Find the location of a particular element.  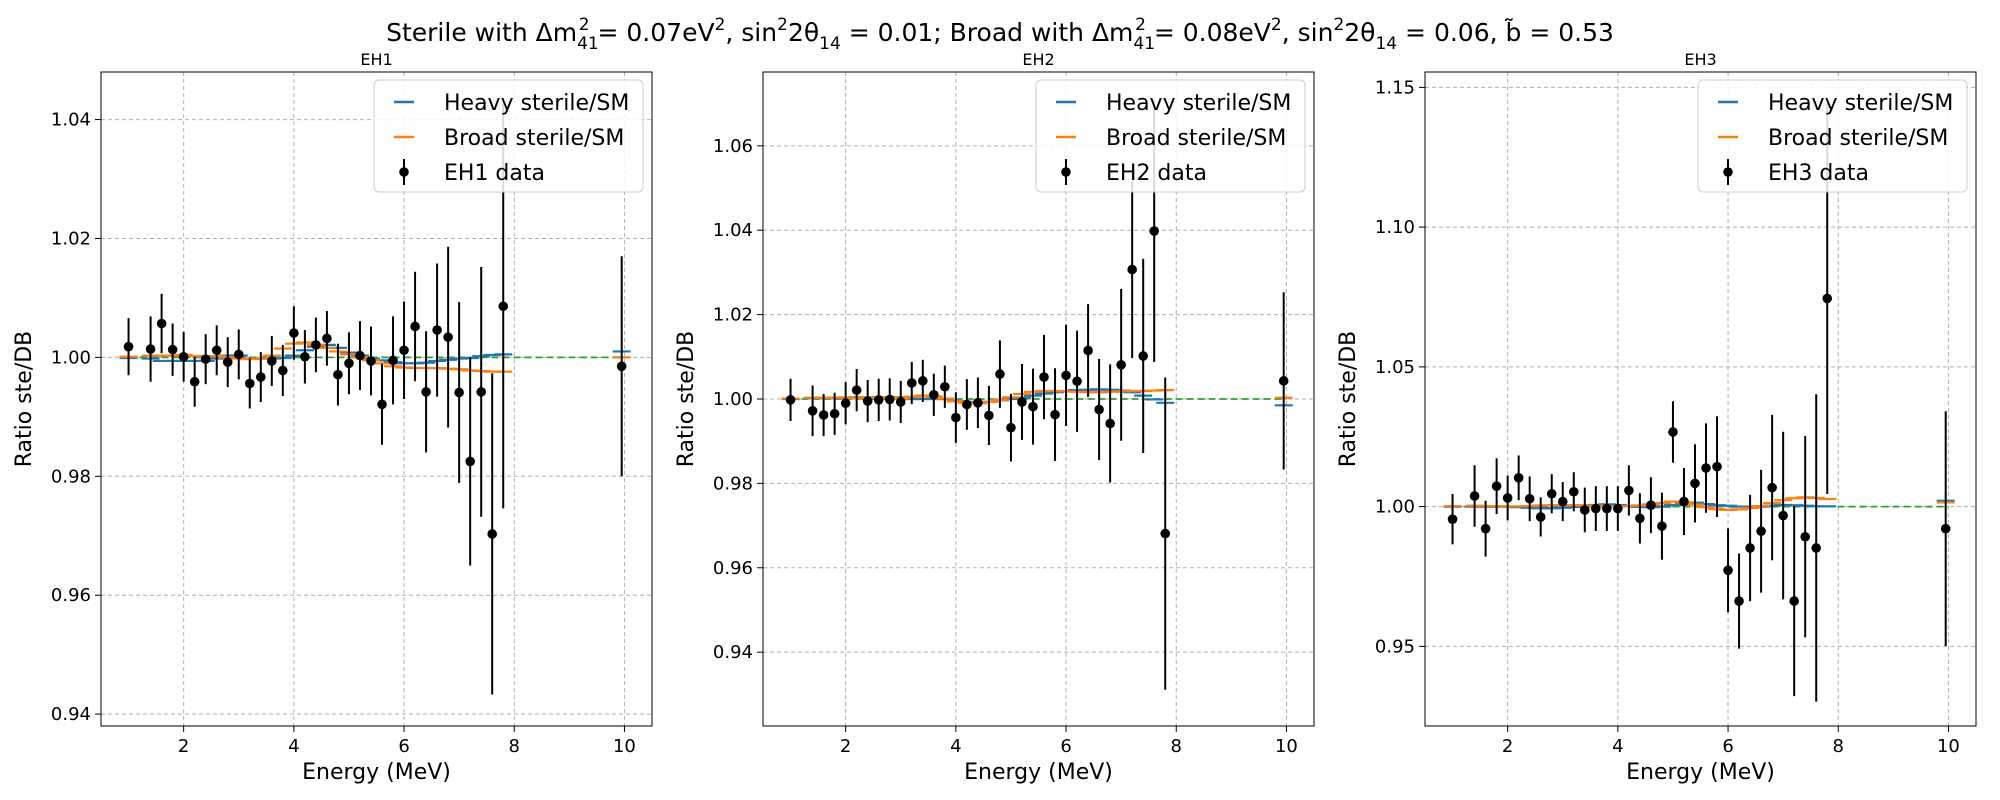

legend-entry: Broad sterile/SM is located at coordinates (534, 138).